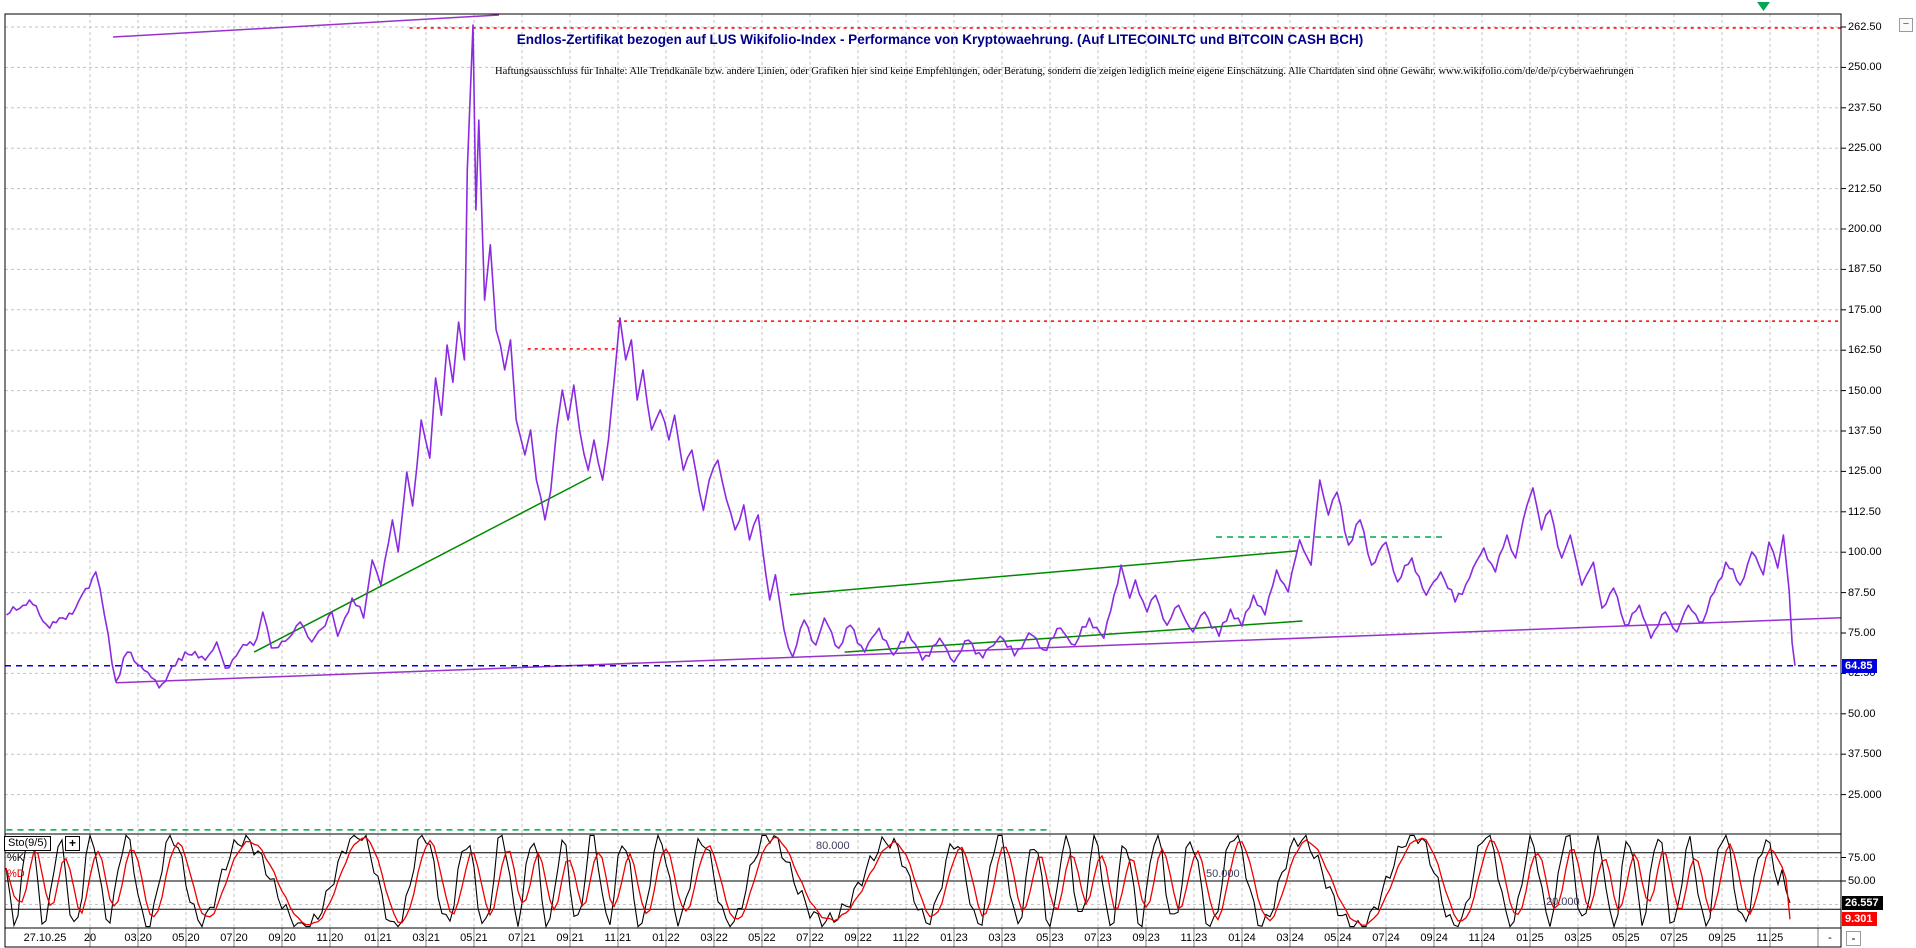 The width and height of the screenshot is (1916, 948). I want to click on x-axis-label: -, so click(1830, 938).